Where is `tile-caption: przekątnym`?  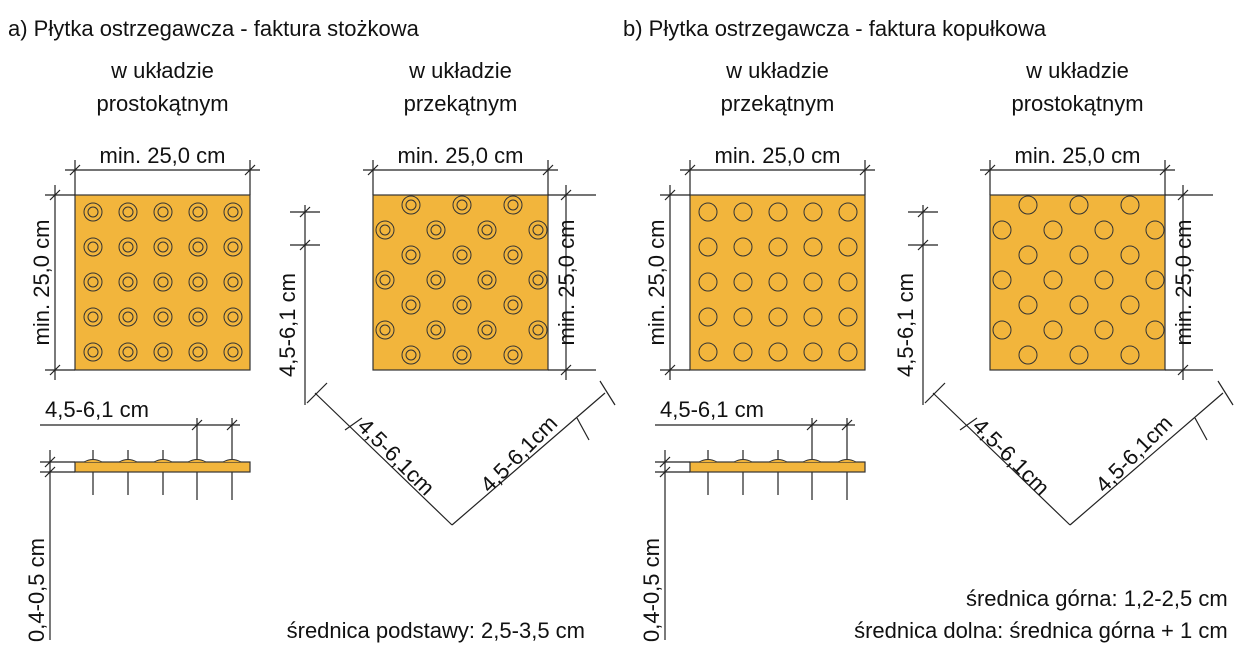 tile-caption: przekątnym is located at coordinates (778, 103).